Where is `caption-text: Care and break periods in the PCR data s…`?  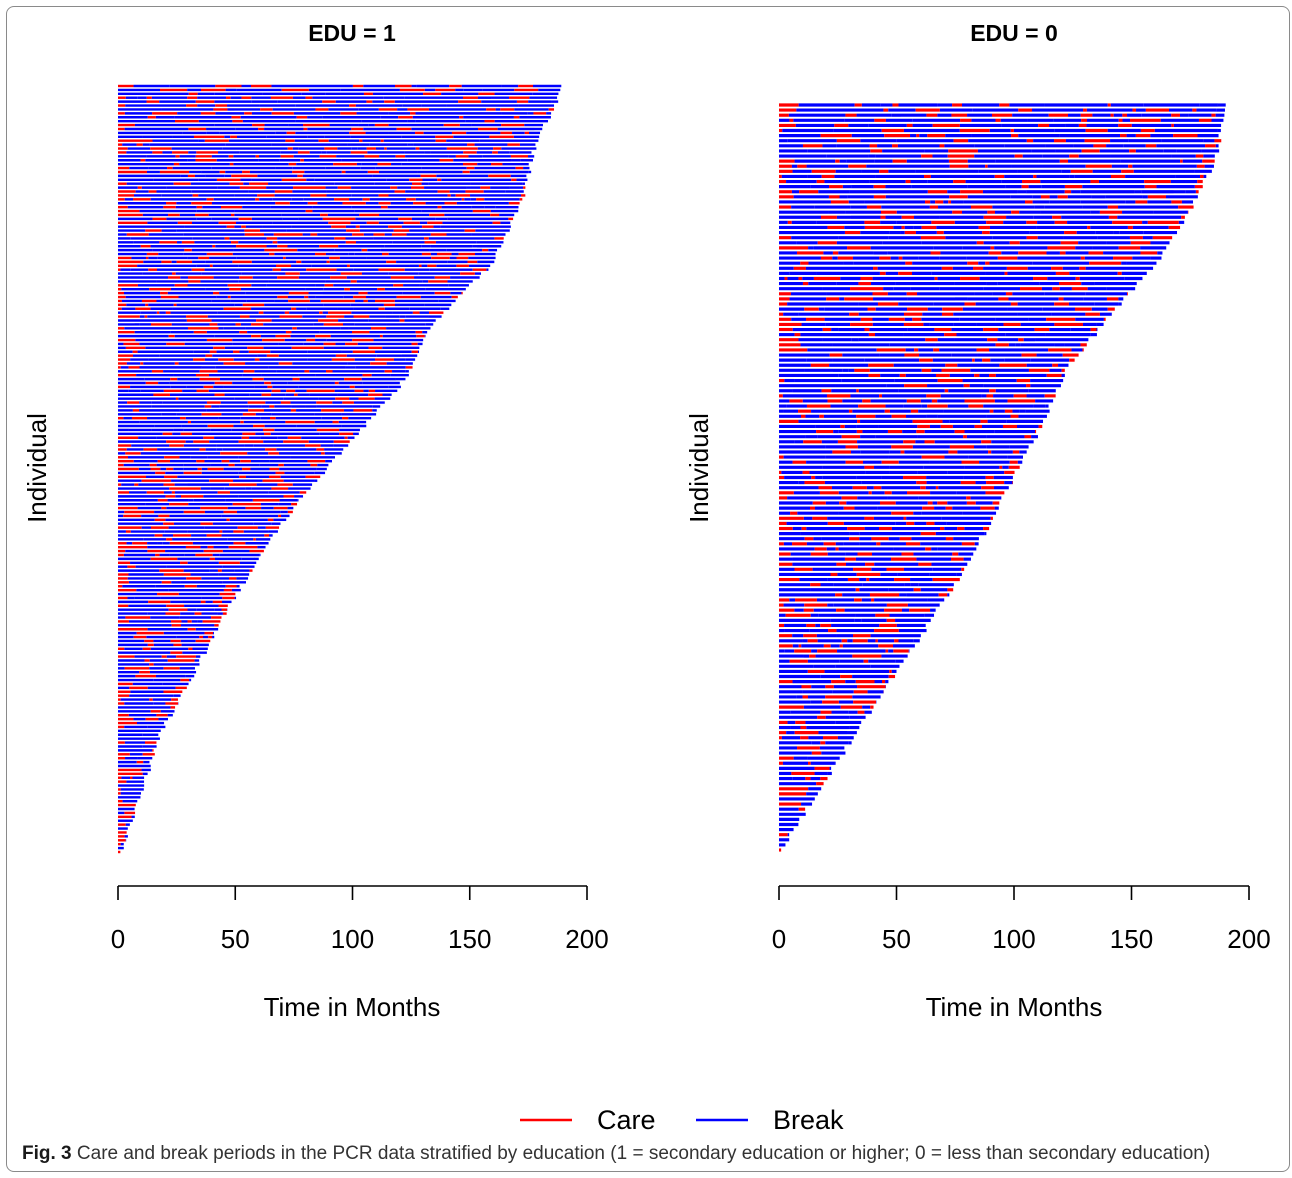
caption-text: Care and break periods in the PCR data s… is located at coordinates (643, 1153).